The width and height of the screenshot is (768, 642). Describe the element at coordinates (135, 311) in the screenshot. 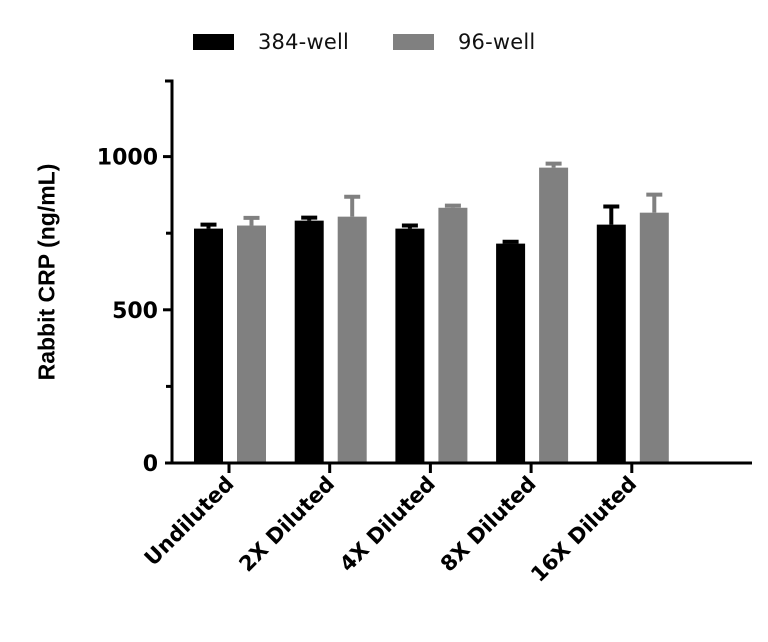

I see `y-tick-label: 500` at that location.